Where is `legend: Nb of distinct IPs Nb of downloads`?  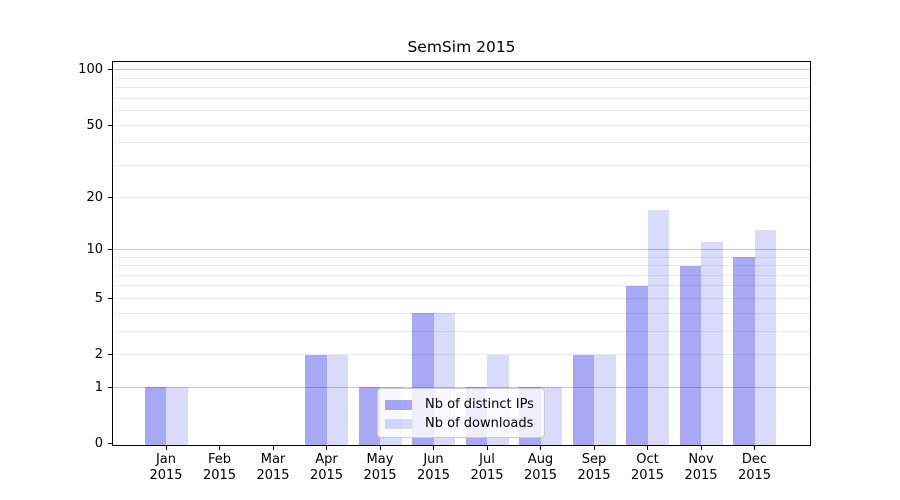
legend: Nb of distinct IPs Nb of downloads is located at coordinates (461, 413).